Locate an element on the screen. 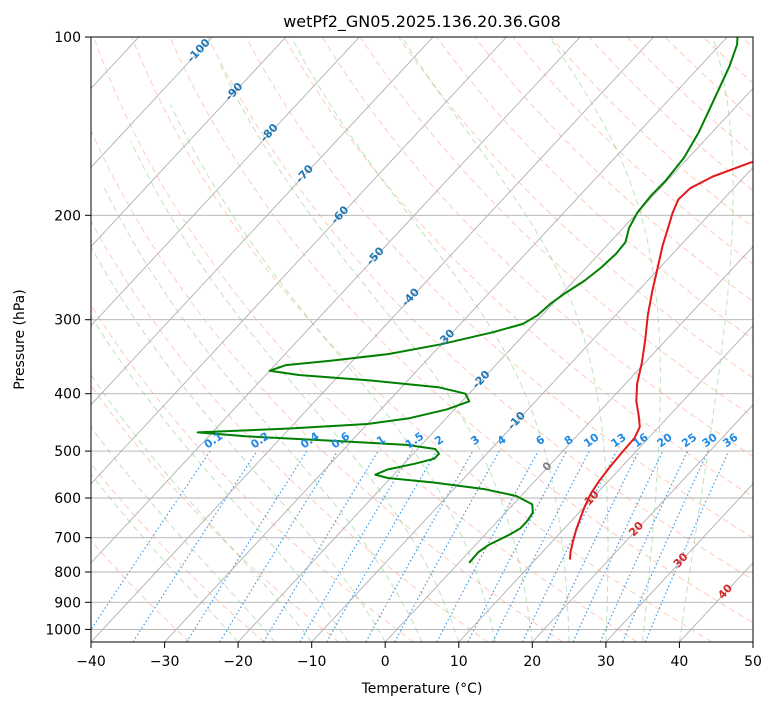 Image resolution: width=775 pixels, height=708 pixels. x-tick-label: 50 is located at coordinates (753, 662).